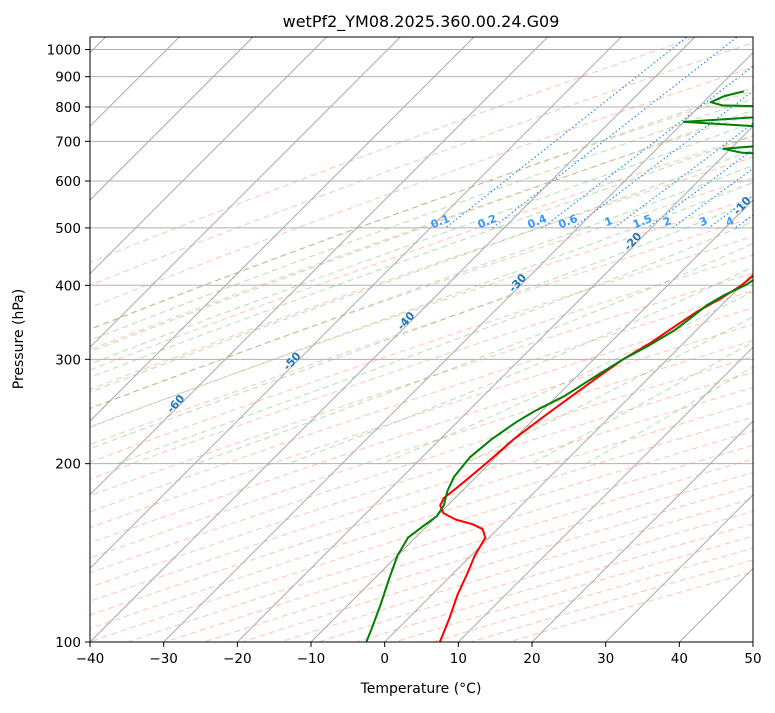  Describe the element at coordinates (68, 108) in the screenshot. I see `y-tick-label: 800` at that location.